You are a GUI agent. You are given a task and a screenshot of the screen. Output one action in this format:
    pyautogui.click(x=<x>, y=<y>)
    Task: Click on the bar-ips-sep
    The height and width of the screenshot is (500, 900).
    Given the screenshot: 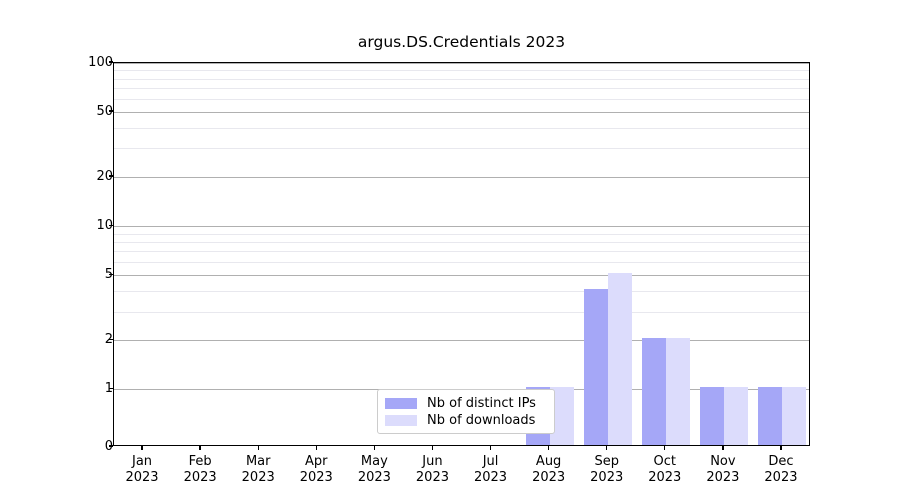 What is the action you would take?
    pyautogui.click(x=595, y=367)
    